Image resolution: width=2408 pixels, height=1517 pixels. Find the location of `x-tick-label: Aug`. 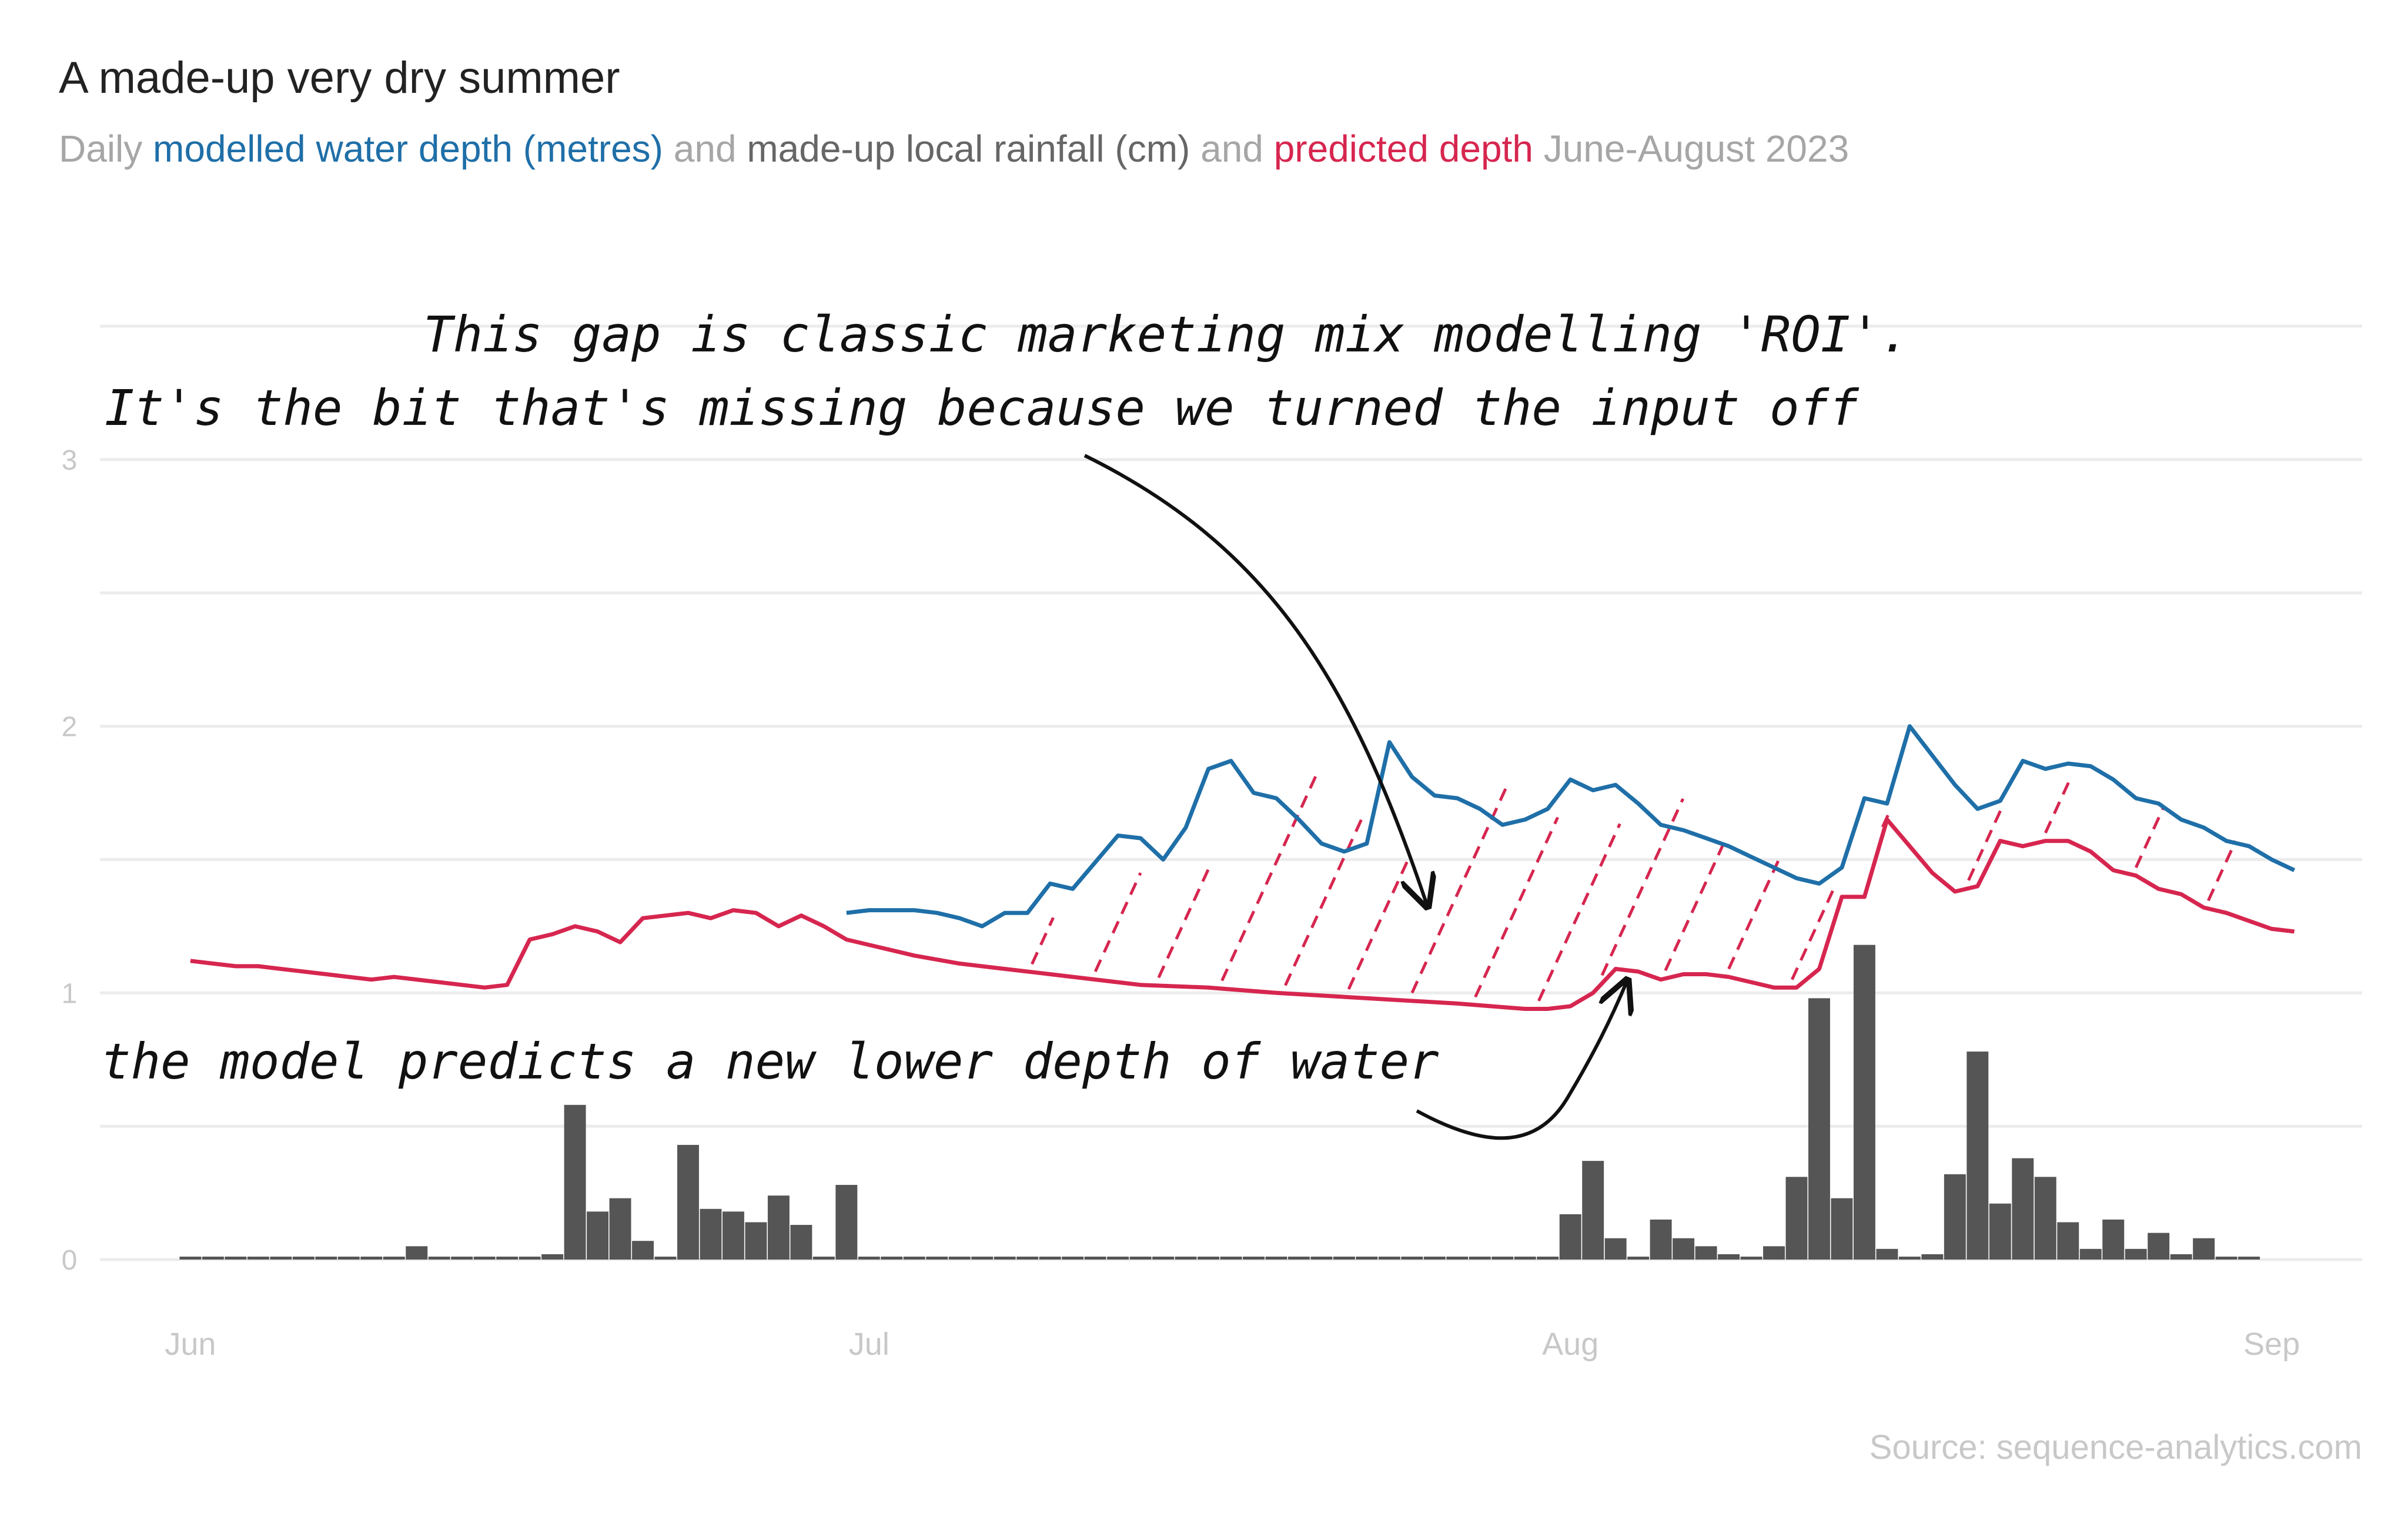

x-tick-label: Aug is located at coordinates (1570, 1344).